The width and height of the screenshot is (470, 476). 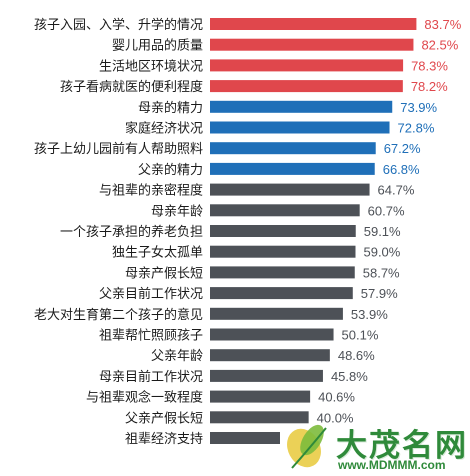 I want to click on category-label: 孩子上幼儿园前有人帮助照料, so click(x=118, y=149).